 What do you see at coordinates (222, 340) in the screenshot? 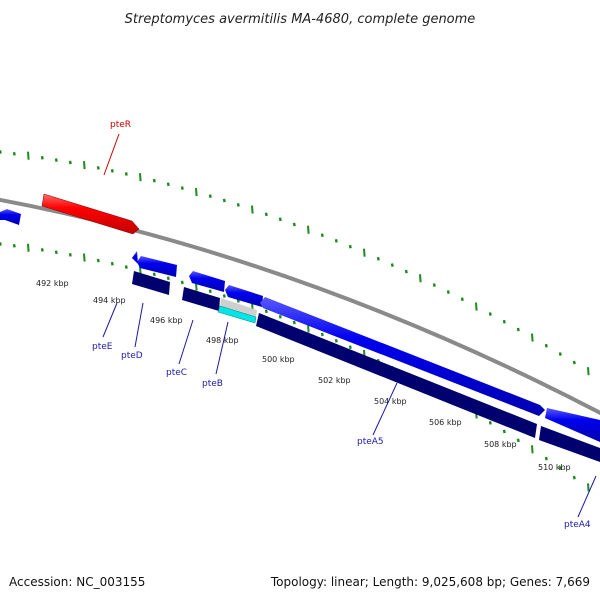
I see `scale-label-498: 498 kbp` at bounding box center [222, 340].